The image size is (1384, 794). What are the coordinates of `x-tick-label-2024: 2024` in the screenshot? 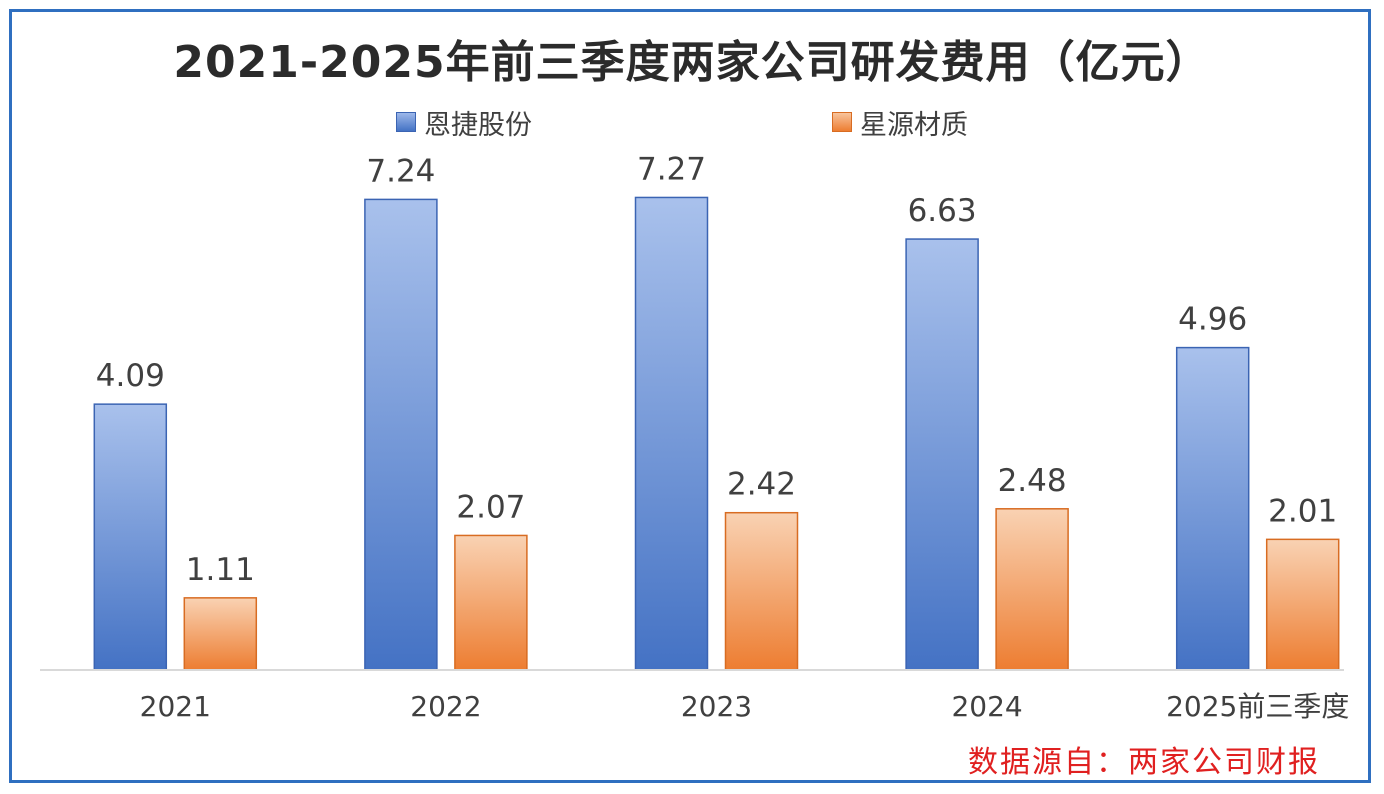 It's located at (986, 706).